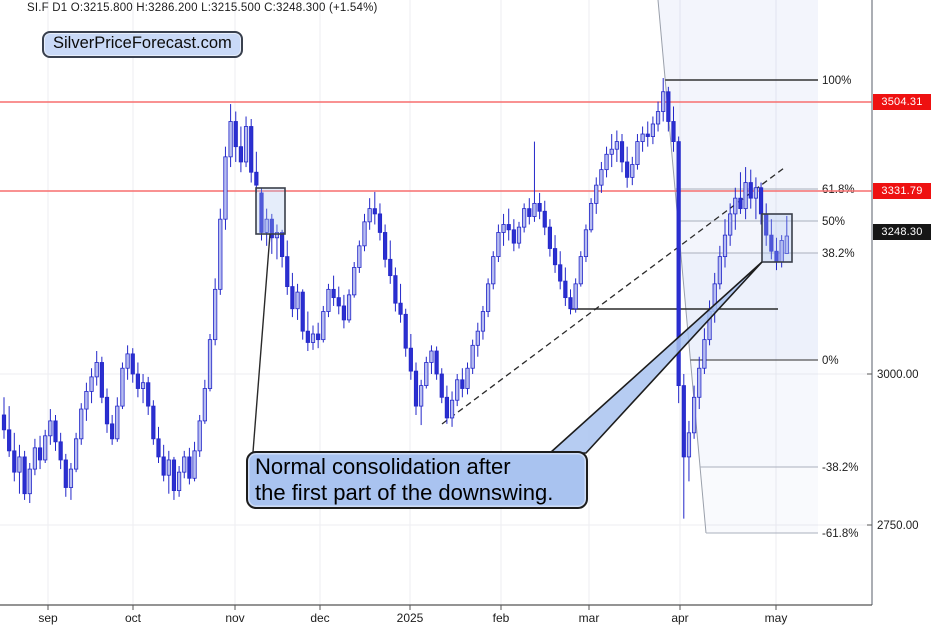 The height and width of the screenshot is (631, 945). I want to click on fib-level-label: 100%, so click(836, 81).